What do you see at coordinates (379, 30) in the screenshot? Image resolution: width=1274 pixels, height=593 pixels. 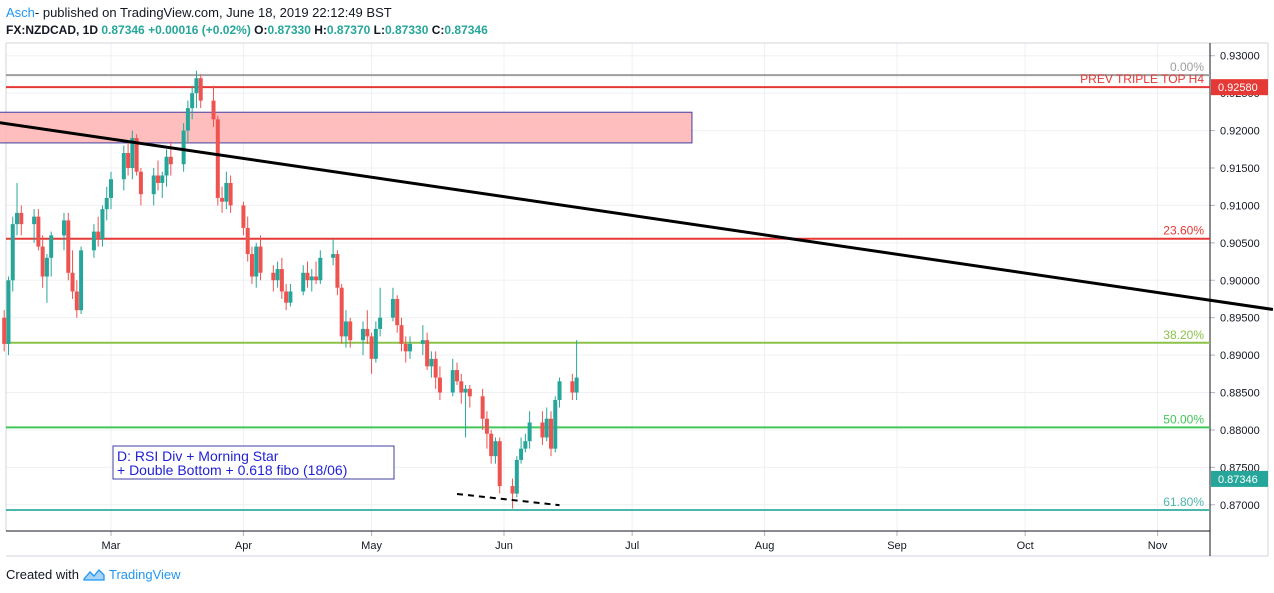 I see `low-label: L:` at bounding box center [379, 30].